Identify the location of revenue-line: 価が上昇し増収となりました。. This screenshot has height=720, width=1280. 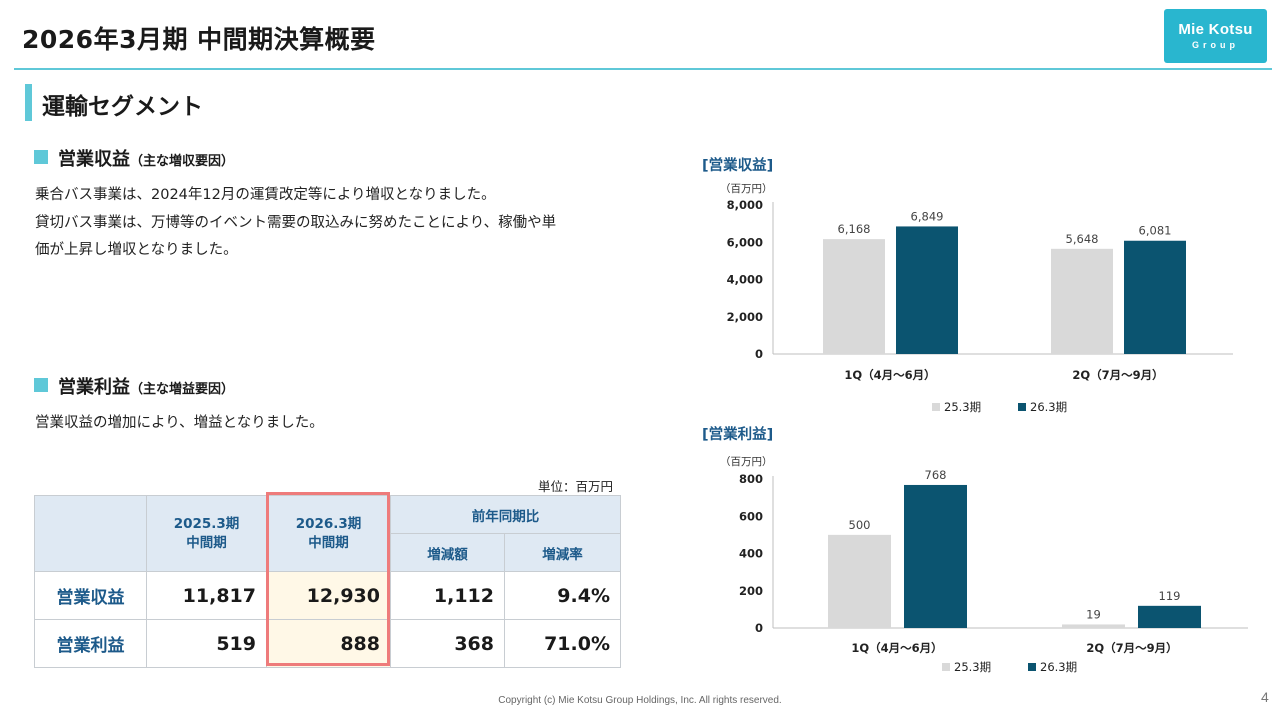
(136, 250).